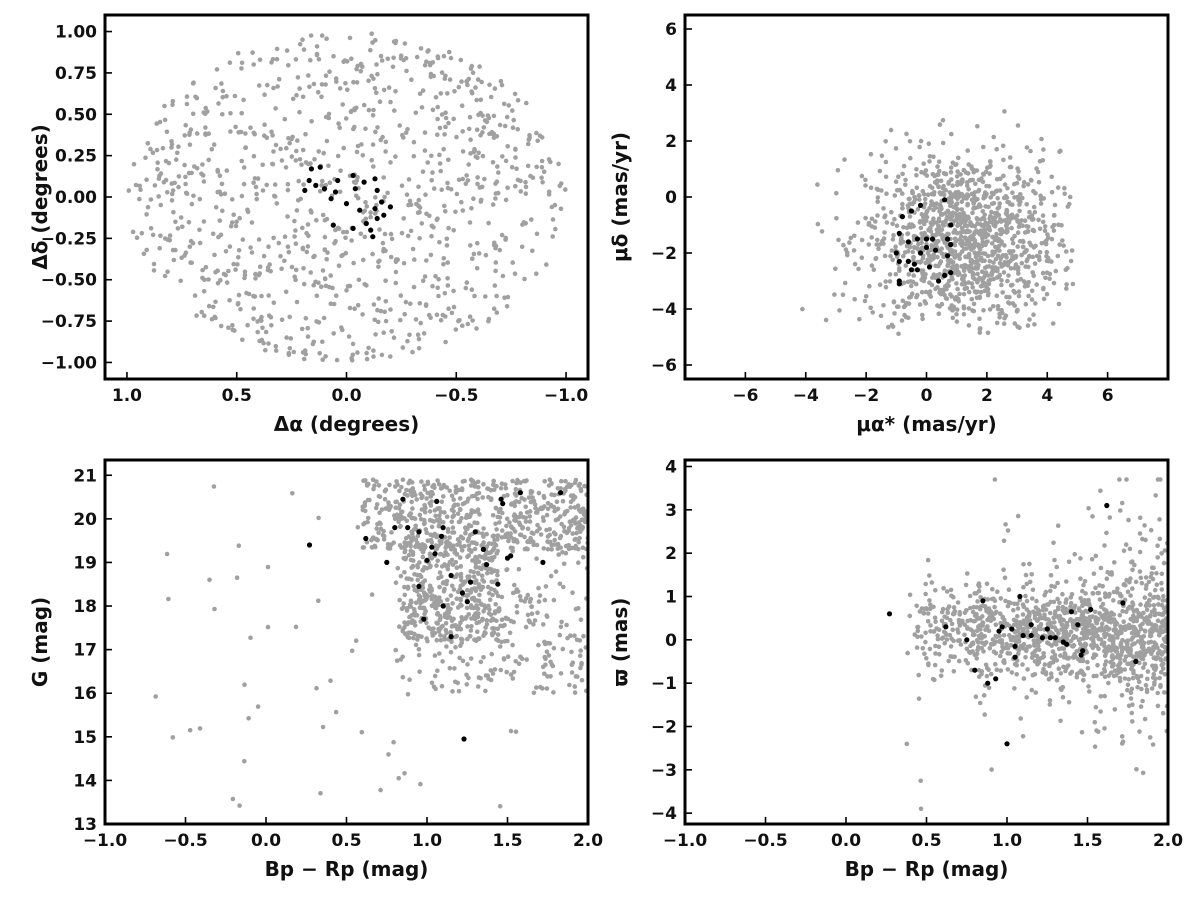 This screenshot has width=1200, height=900. I want to click on y-tick-label: −4, so click(664, 310).